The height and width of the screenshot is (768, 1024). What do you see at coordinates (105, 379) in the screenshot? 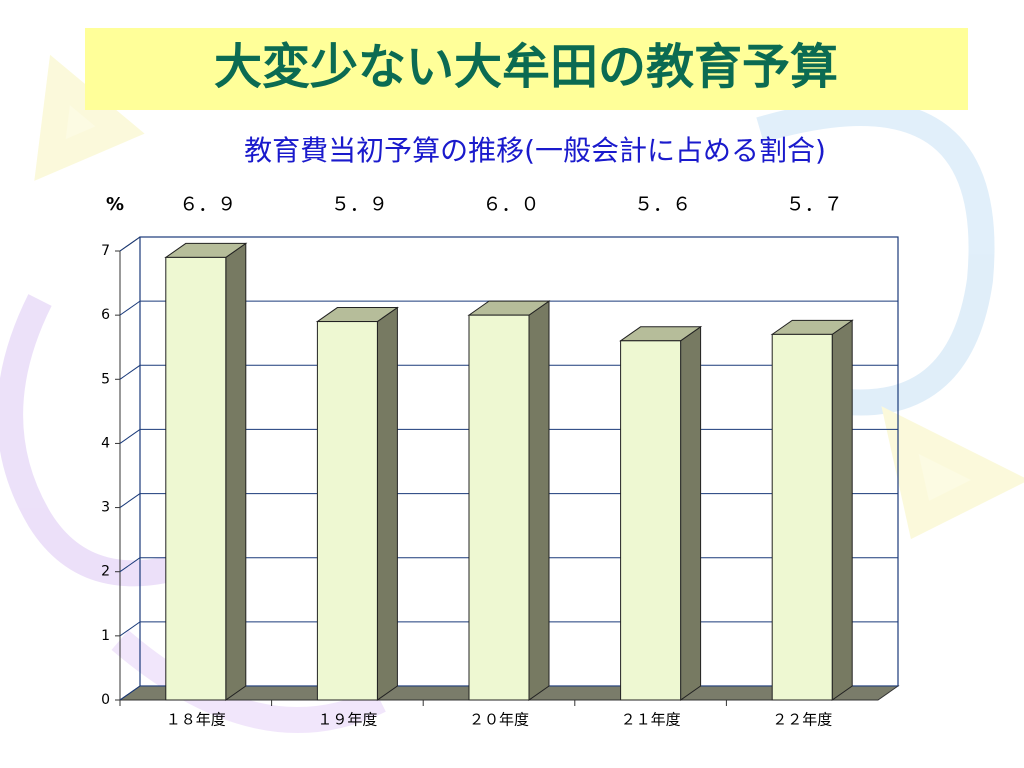
I see `y-tick-label: 5` at bounding box center [105, 379].